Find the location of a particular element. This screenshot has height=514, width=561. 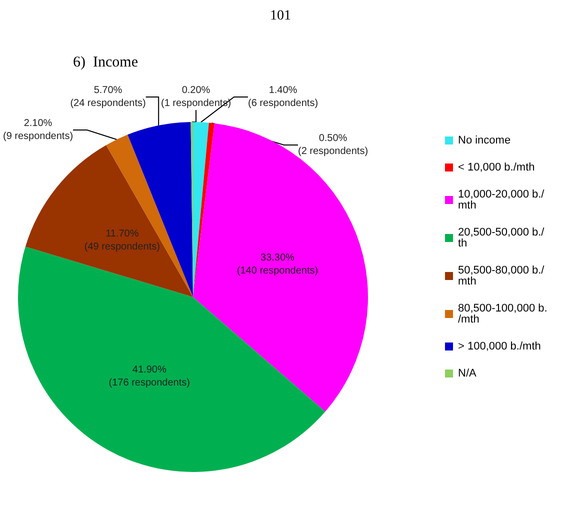

data-label: 2.10% (9 respondents) is located at coordinates (38, 130).